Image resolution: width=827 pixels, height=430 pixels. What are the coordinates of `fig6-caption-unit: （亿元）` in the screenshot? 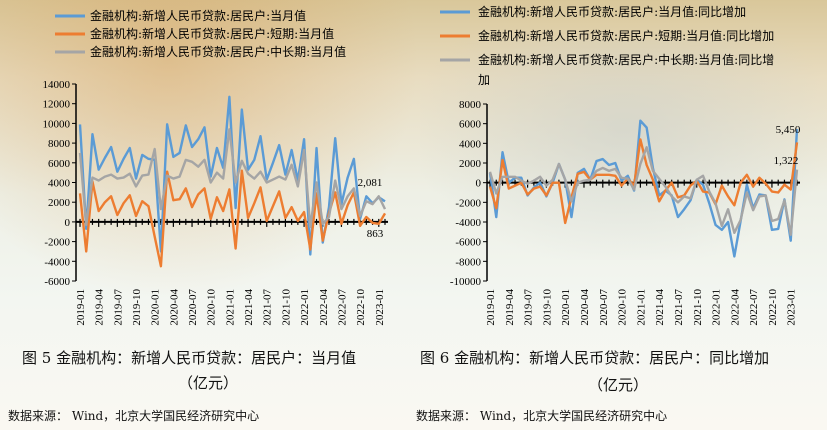 It's located at (618, 385).